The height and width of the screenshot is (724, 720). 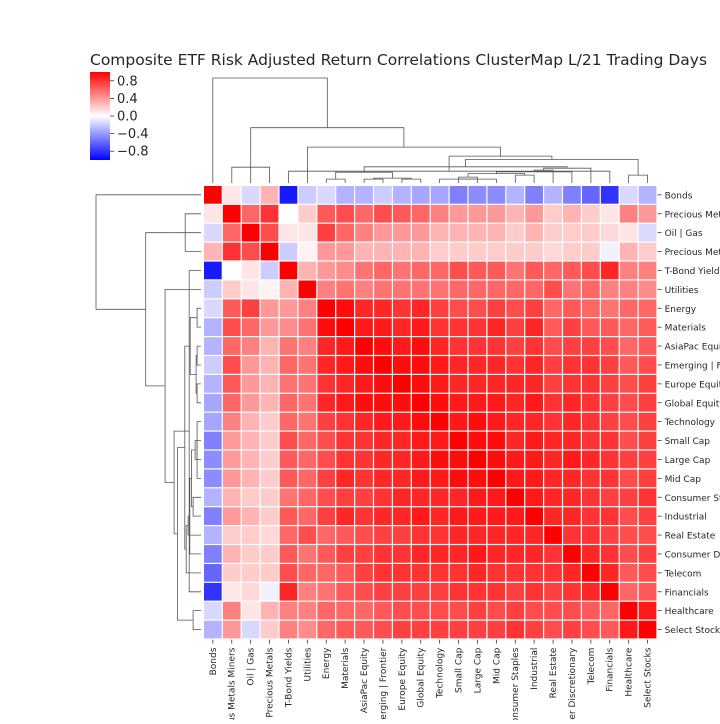 What do you see at coordinates (327, 663) in the screenshot?
I see `column-label: Energy` at bounding box center [327, 663].